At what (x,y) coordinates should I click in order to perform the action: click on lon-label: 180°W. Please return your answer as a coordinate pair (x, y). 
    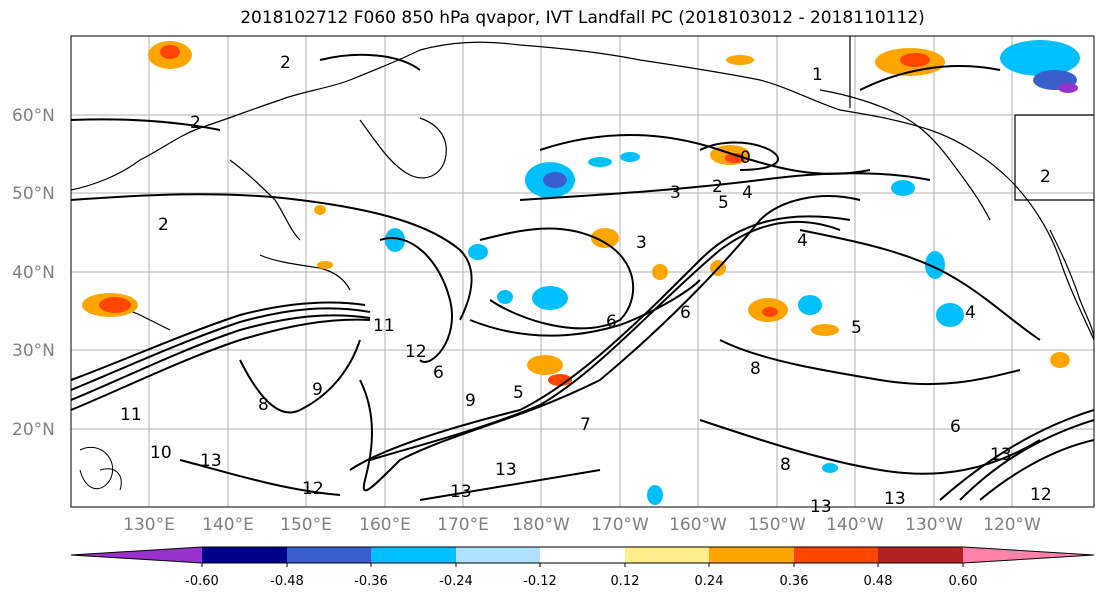
    Looking at the image, I should click on (541, 525).